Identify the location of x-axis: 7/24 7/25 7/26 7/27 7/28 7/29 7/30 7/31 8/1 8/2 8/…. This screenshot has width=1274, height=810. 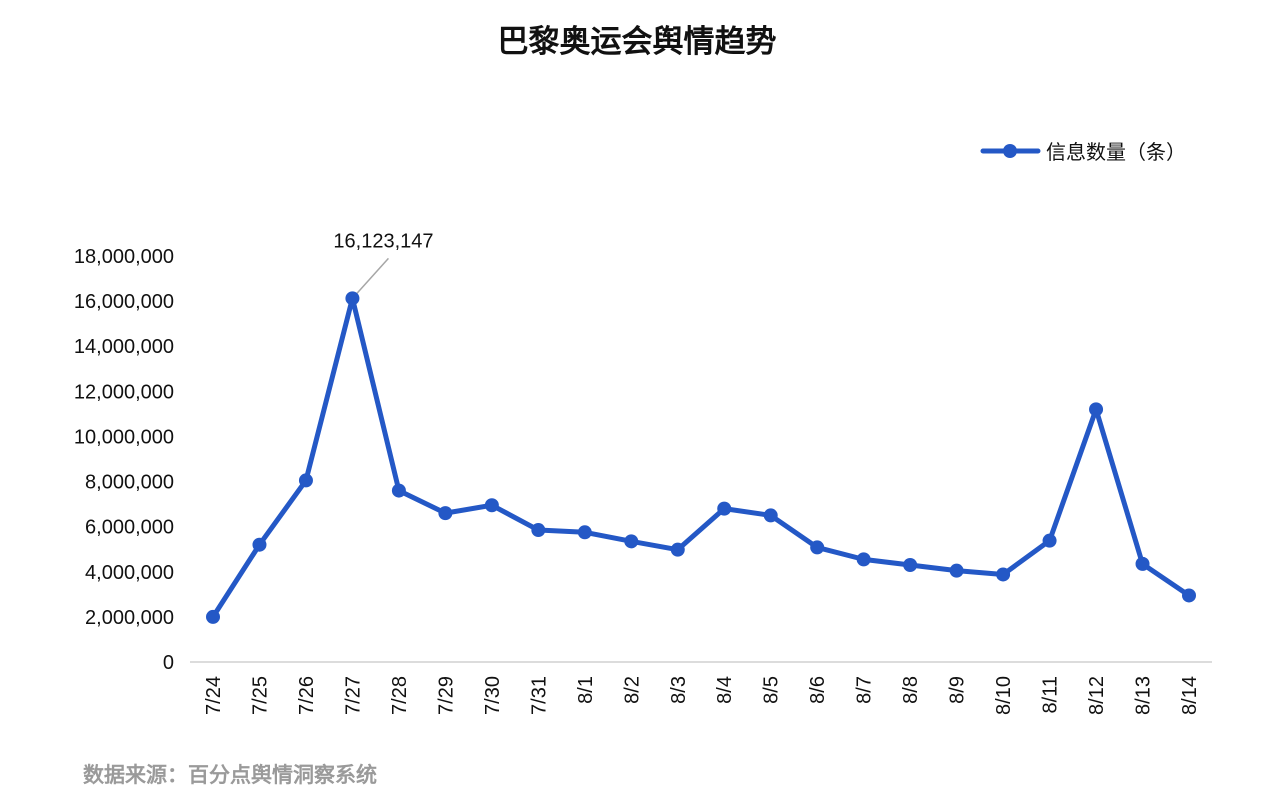
(702, 695).